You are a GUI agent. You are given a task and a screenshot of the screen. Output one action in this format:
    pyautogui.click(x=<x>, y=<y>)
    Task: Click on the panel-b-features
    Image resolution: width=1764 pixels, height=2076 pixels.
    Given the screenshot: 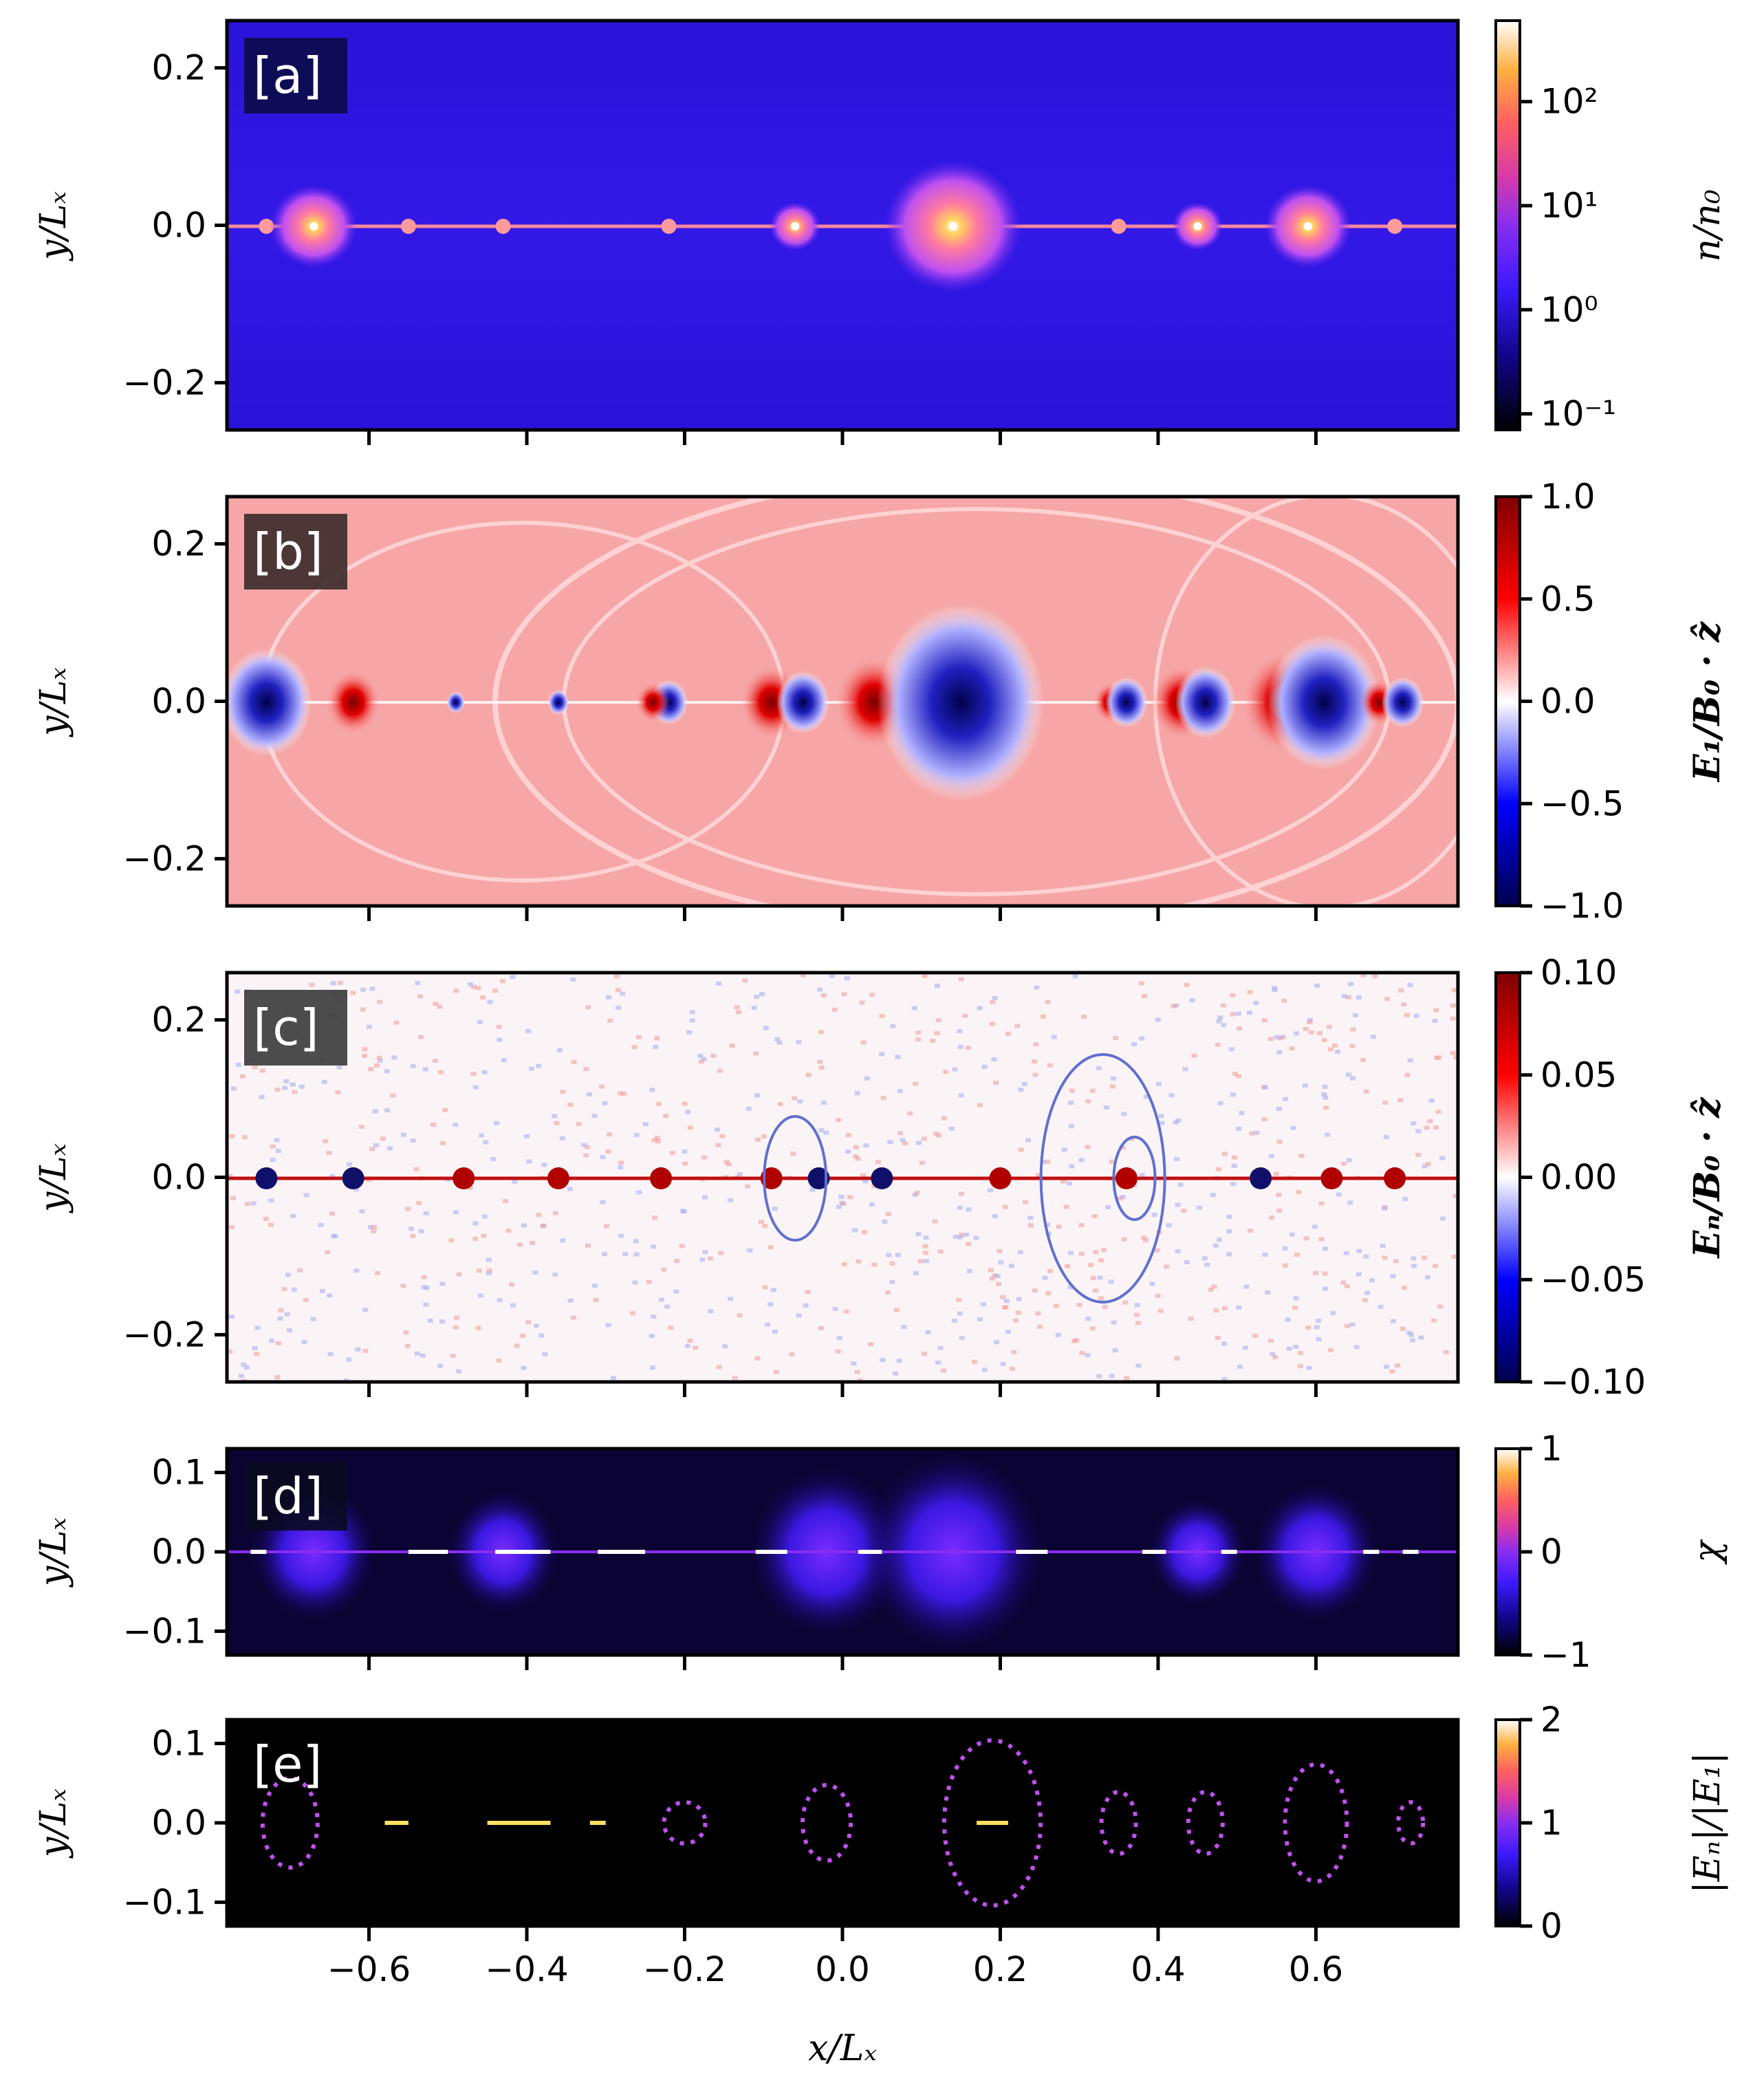 What is the action you would take?
    pyautogui.click(x=825, y=702)
    